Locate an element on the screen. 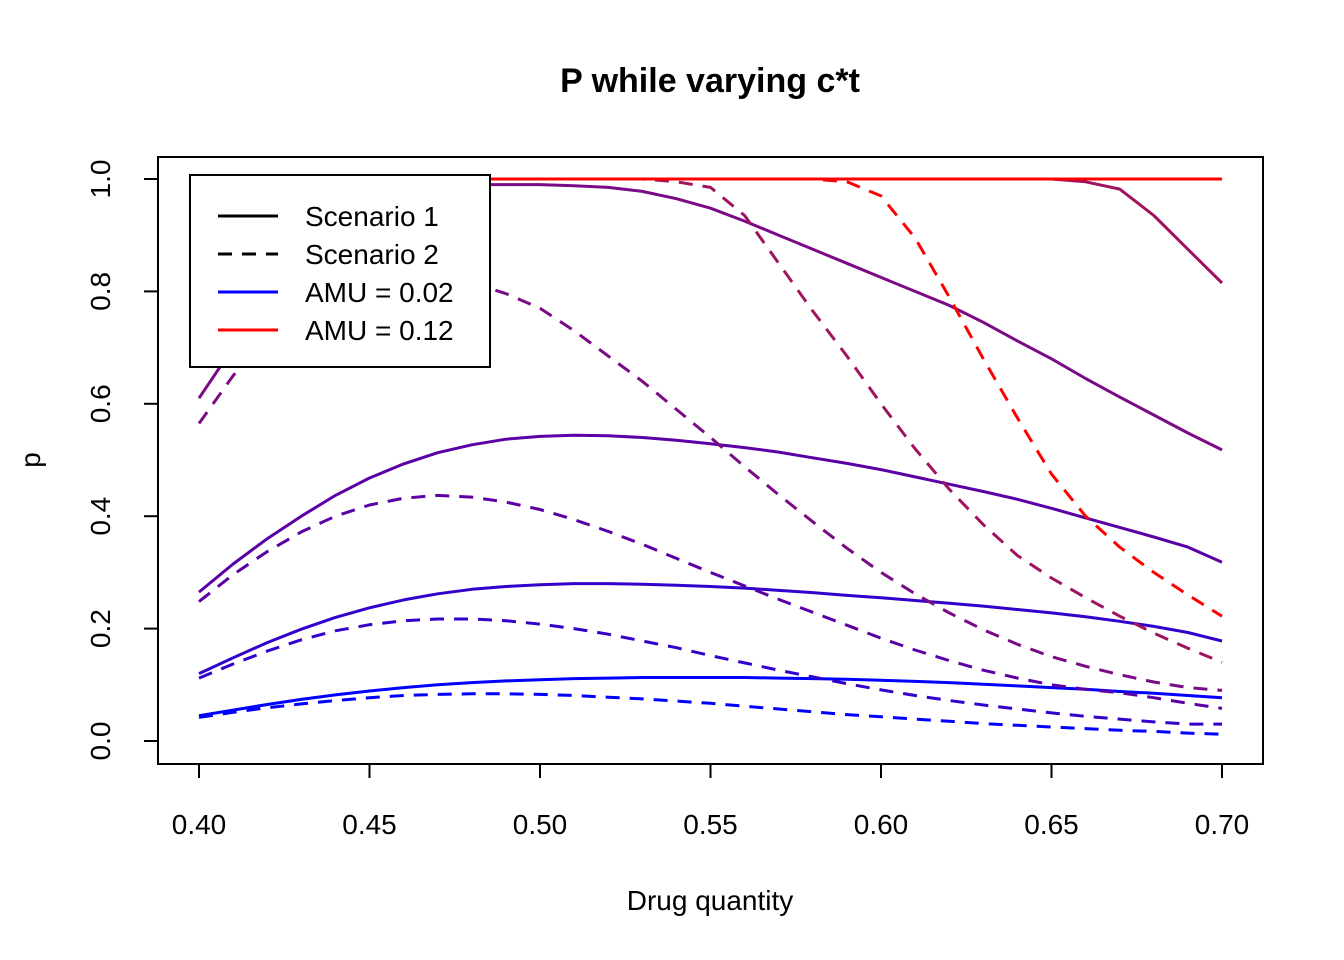 The image size is (1344, 960). legend-entry: Scenario 2 is located at coordinates (328, 254).